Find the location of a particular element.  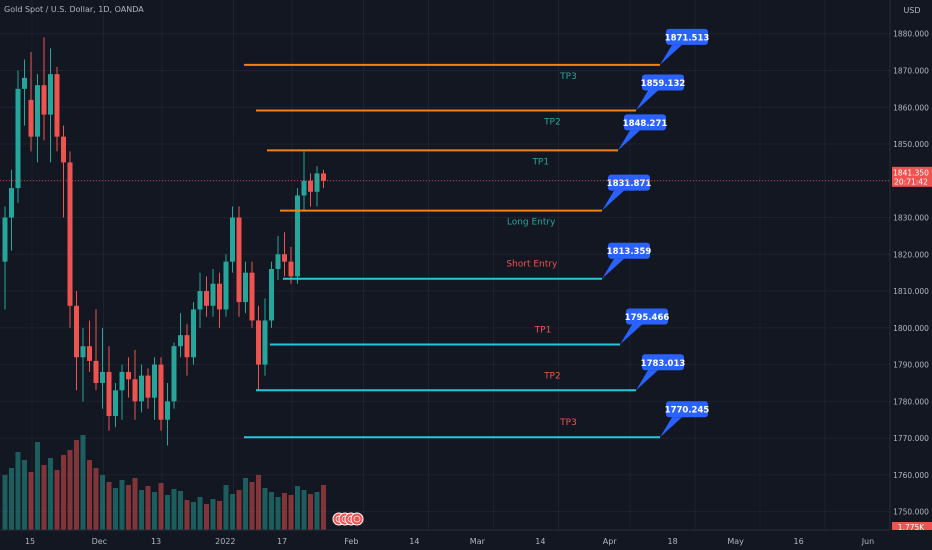

x-tick-label: Dec is located at coordinates (99, 541).